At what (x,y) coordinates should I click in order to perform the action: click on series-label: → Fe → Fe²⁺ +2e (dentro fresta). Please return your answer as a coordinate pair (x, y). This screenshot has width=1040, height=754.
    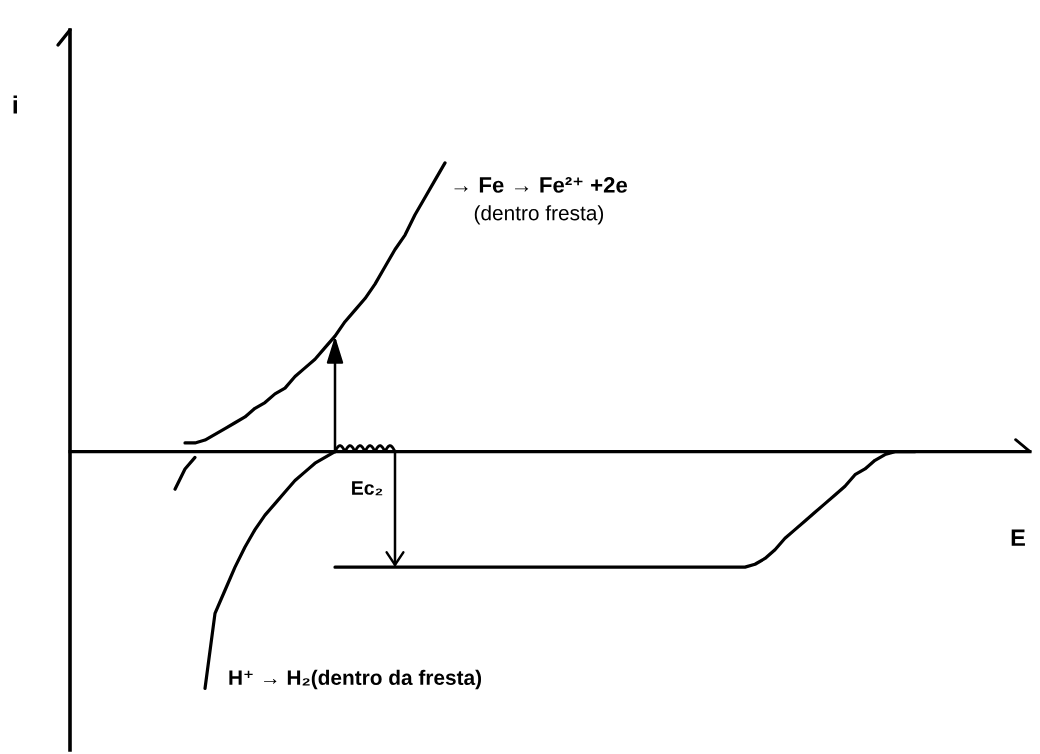
    Looking at the image, I should click on (541, 201).